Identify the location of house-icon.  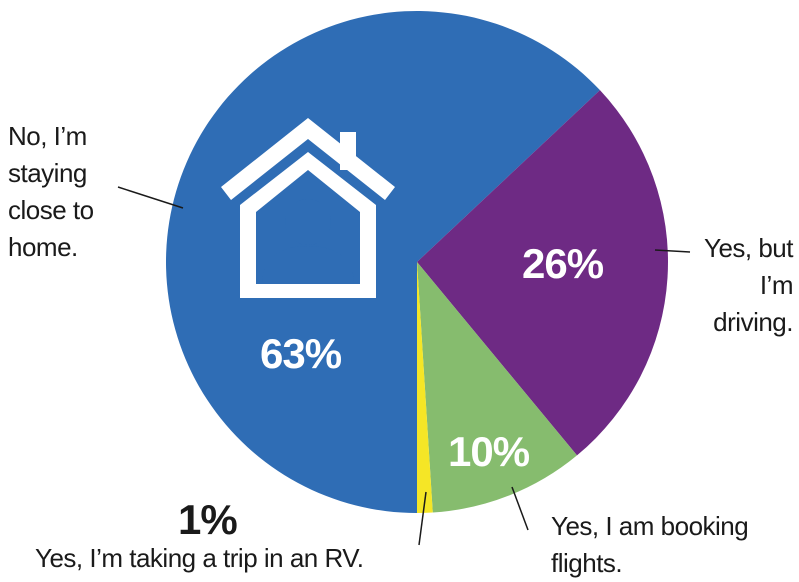
(308, 208).